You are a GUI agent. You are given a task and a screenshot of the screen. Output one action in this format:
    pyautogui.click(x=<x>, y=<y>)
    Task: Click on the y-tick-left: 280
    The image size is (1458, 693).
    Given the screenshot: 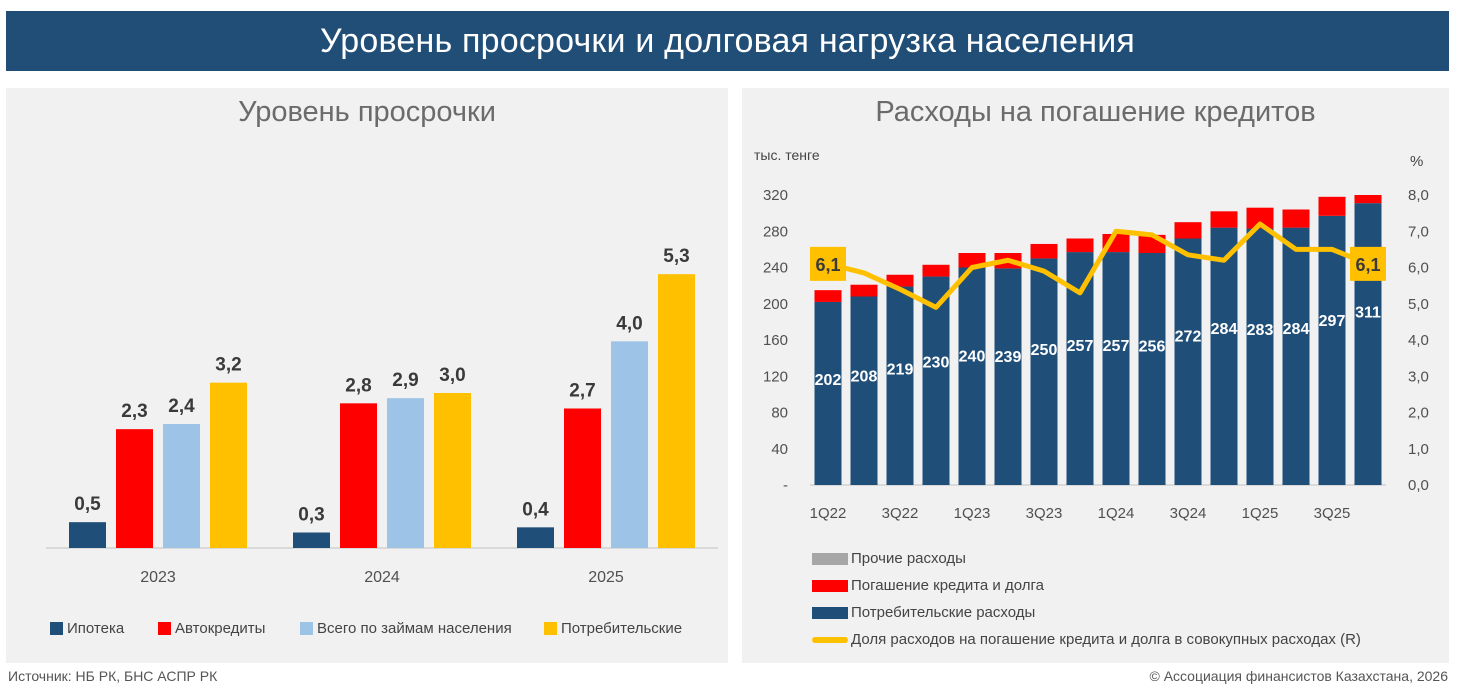 What is the action you would take?
    pyautogui.click(x=775, y=231)
    